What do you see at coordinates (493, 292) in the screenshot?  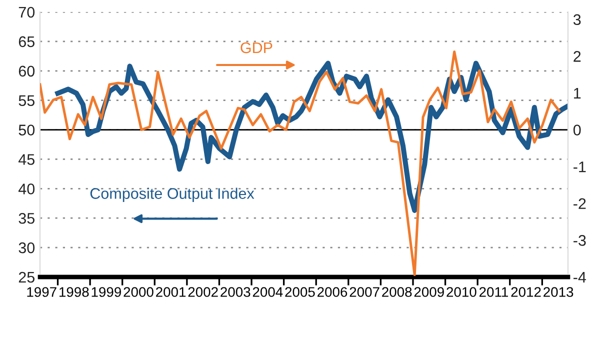 I see `x-tick-label: 2011` at bounding box center [493, 292].